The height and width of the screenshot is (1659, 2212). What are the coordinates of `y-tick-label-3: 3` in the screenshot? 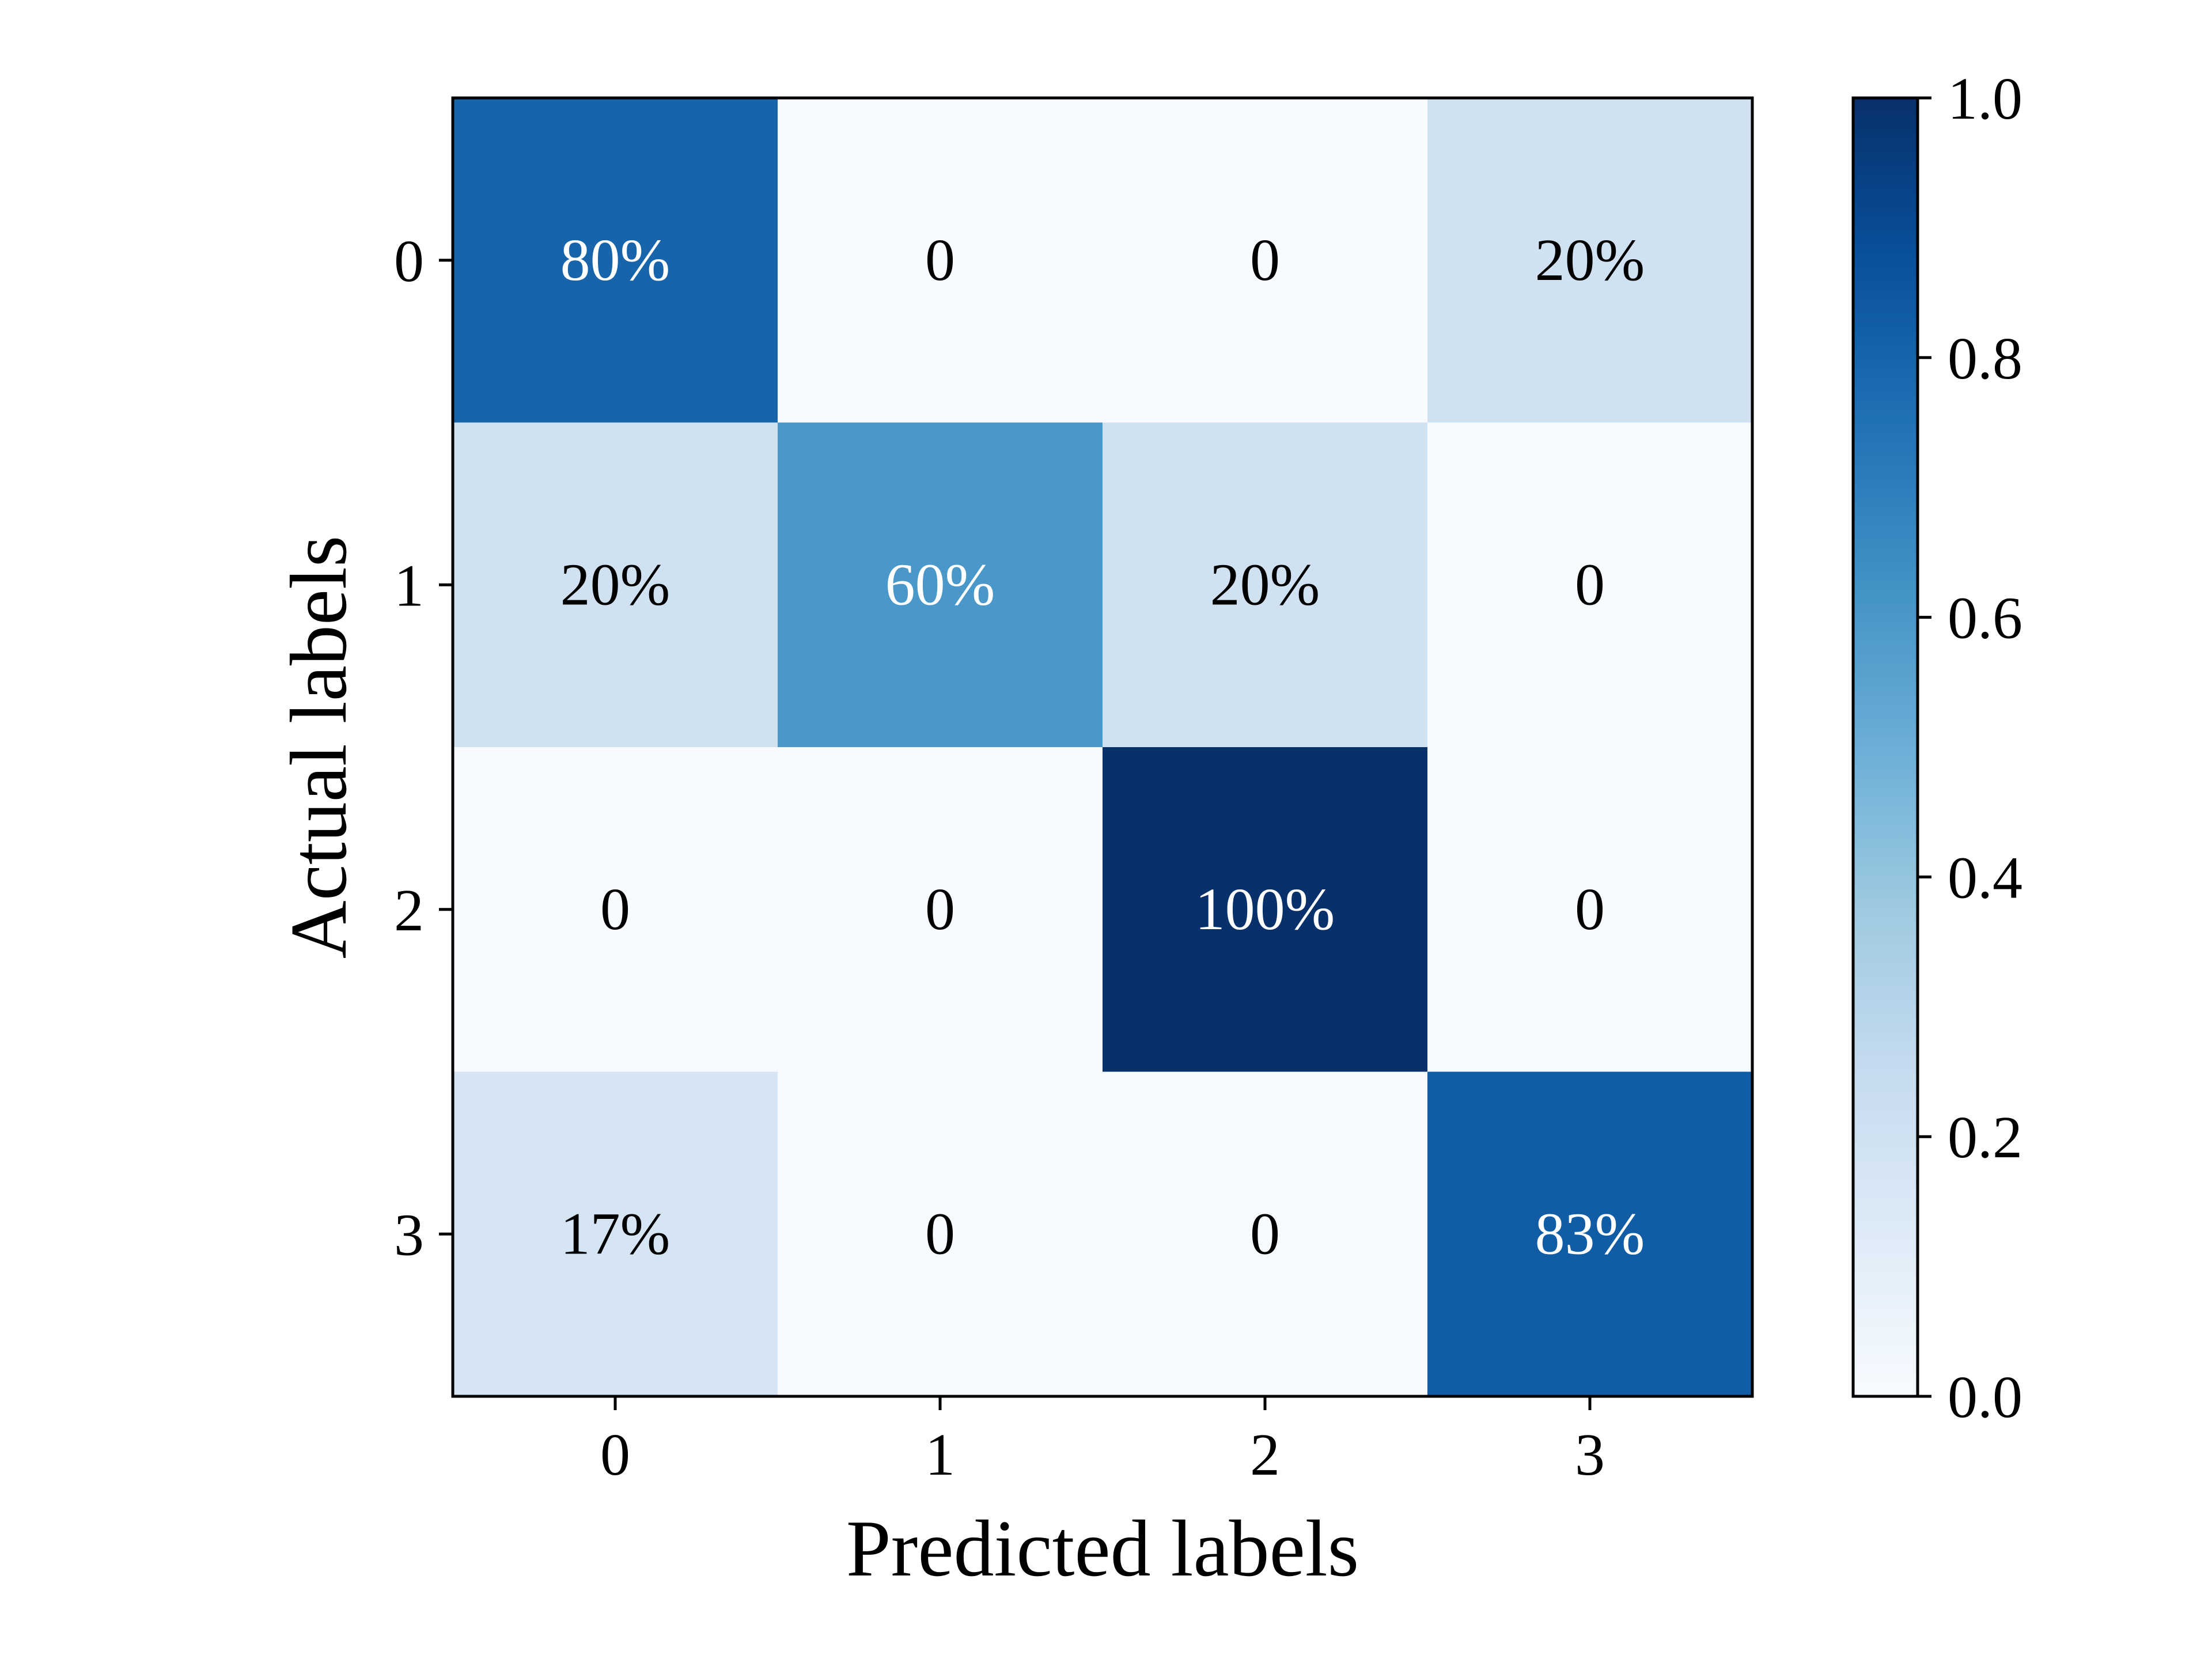 It's located at (409, 1235).